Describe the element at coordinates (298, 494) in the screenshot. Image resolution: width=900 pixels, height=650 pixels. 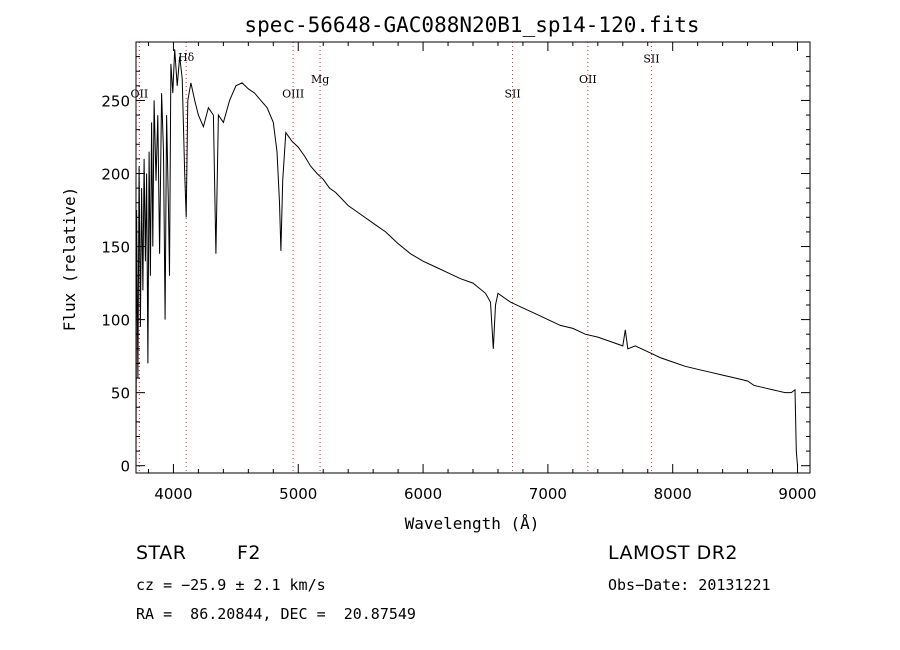
I see `x-tick-label: 5000` at that location.